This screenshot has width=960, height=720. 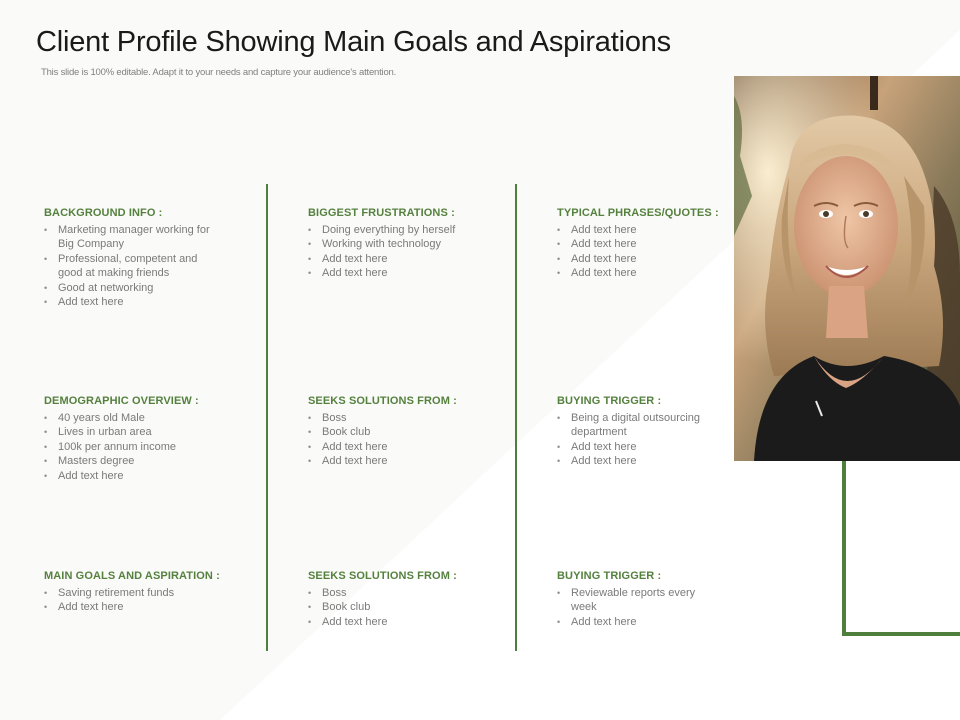 What do you see at coordinates (121, 401) in the screenshot?
I see `section-heading: DEMOGRAPHIC OVERVIEW :` at bounding box center [121, 401].